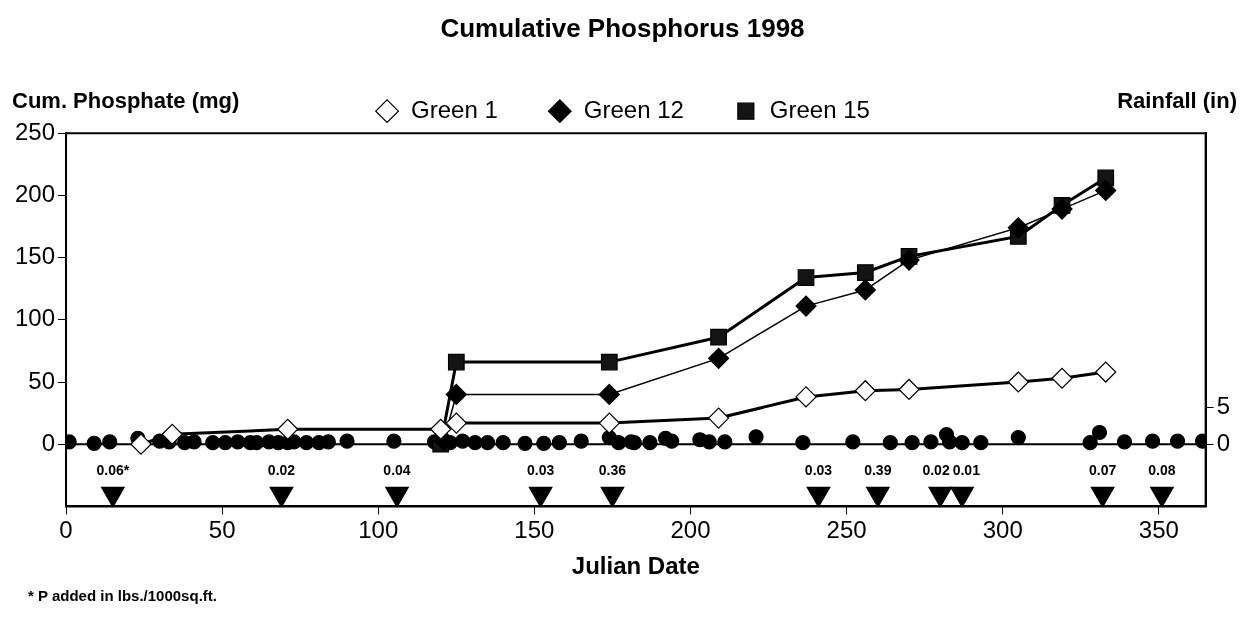 This screenshot has width=1249, height=625. What do you see at coordinates (966, 469) in the screenshot?
I see `annotation: 0.01` at bounding box center [966, 469].